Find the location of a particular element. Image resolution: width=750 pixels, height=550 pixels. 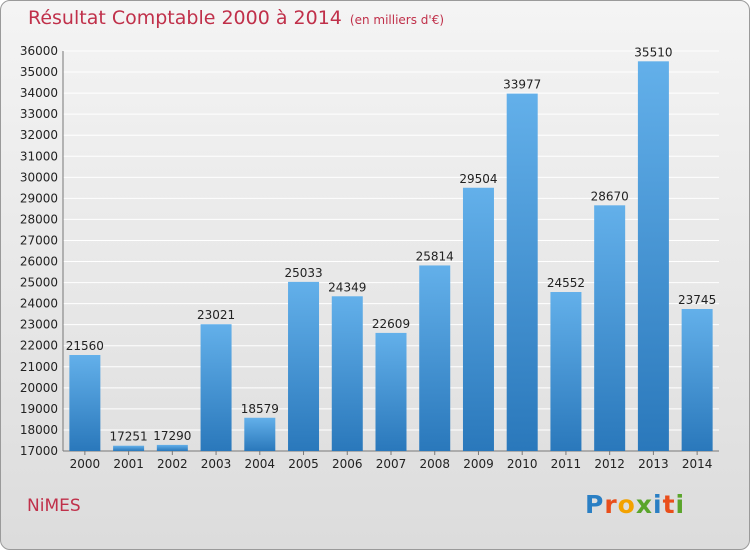

logo-letter: r is located at coordinates (611, 504).